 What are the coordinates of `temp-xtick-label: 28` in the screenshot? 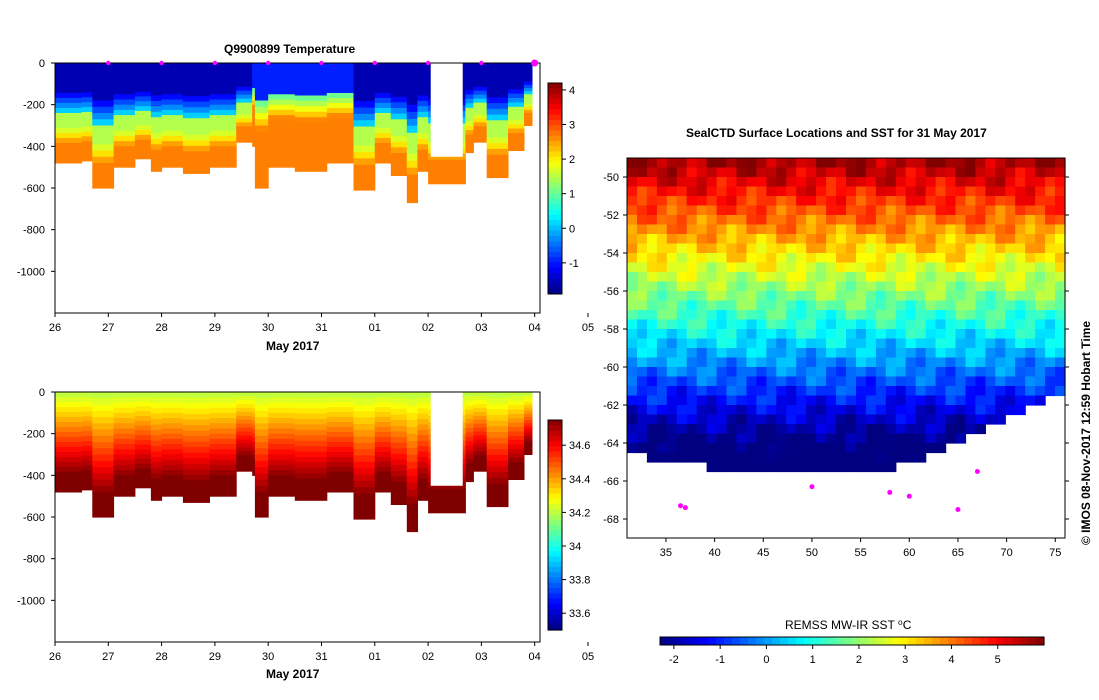 It's located at (161, 328).